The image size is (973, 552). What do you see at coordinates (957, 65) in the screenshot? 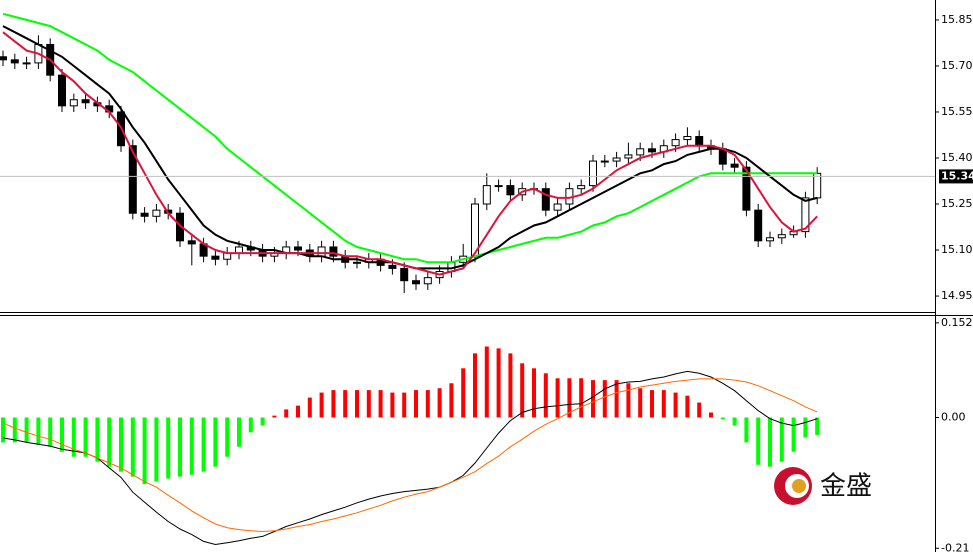
I see `y-tick-label: 15.70` at bounding box center [957, 65].